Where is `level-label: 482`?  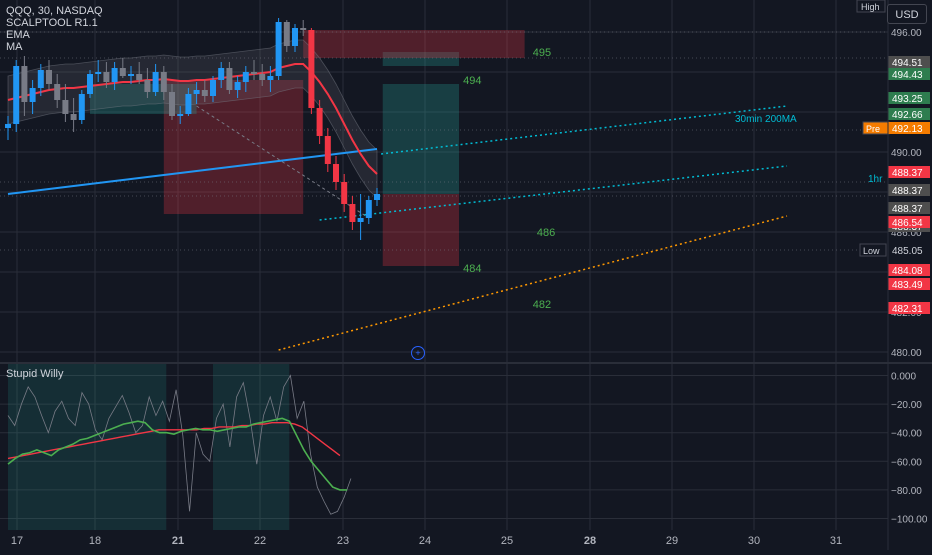
level-label: 482 is located at coordinates (542, 305).